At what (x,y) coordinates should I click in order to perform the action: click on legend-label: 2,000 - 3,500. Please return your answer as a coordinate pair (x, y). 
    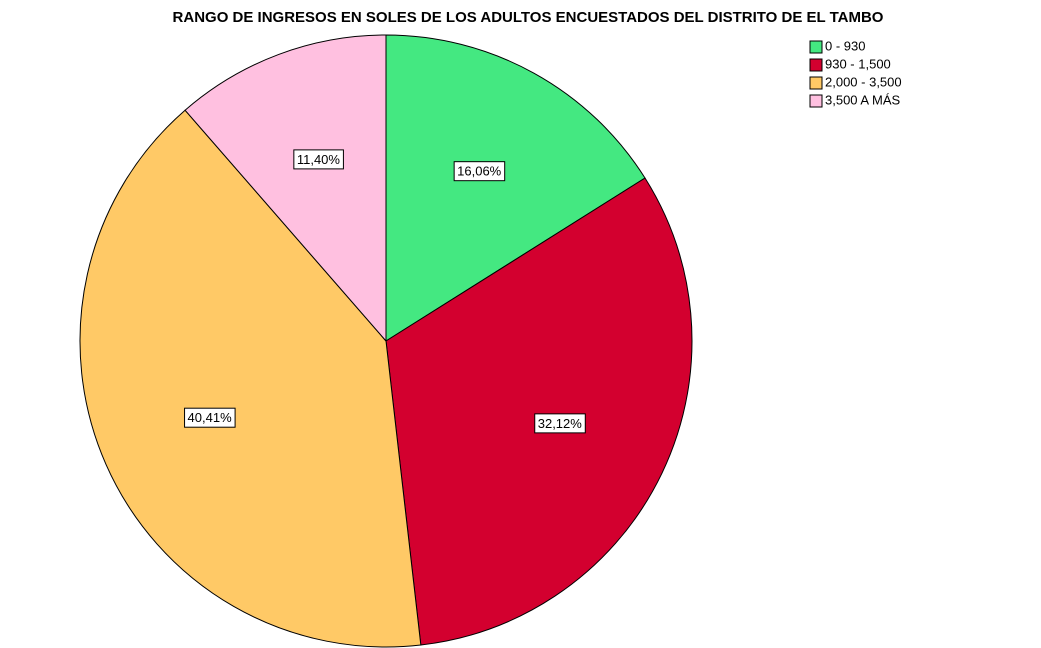
    Looking at the image, I should click on (863, 81).